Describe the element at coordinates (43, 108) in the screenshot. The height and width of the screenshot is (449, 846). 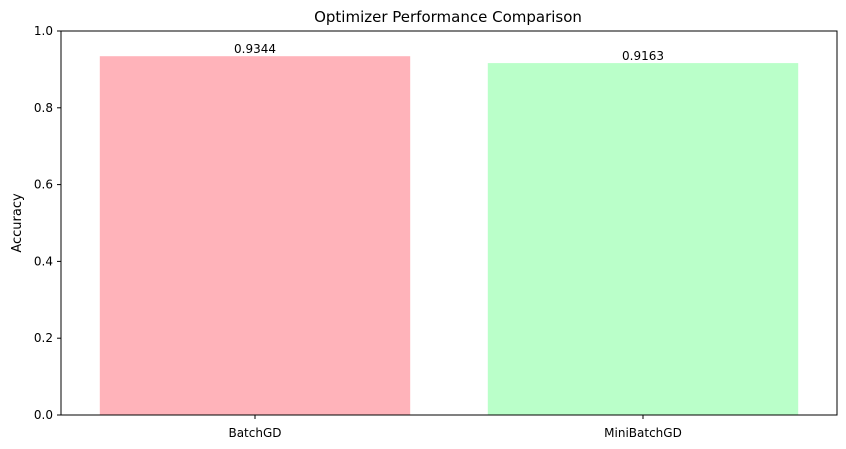
I see `y-tick-label: 0.8` at that location.